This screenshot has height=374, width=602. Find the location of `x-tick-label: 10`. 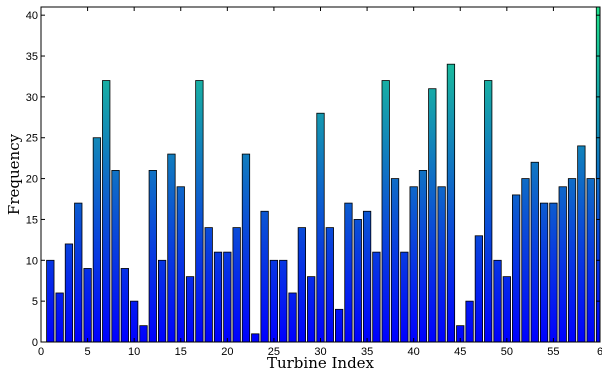

x-tick-label: 10 is located at coordinates (134, 352).